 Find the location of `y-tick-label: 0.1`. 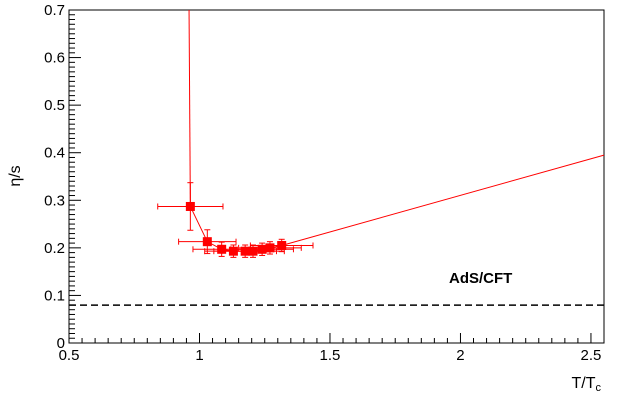

y-tick-label: 0.1 is located at coordinates (54, 295).